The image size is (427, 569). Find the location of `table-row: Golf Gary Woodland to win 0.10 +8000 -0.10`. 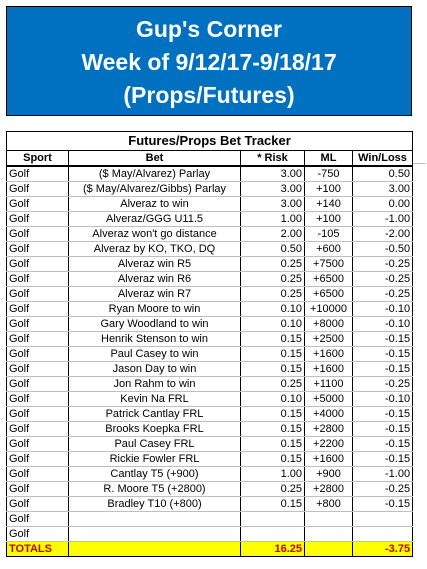

table-row: Golf Gary Woodland to win 0.10 +8000 -0.10 is located at coordinates (210, 324).